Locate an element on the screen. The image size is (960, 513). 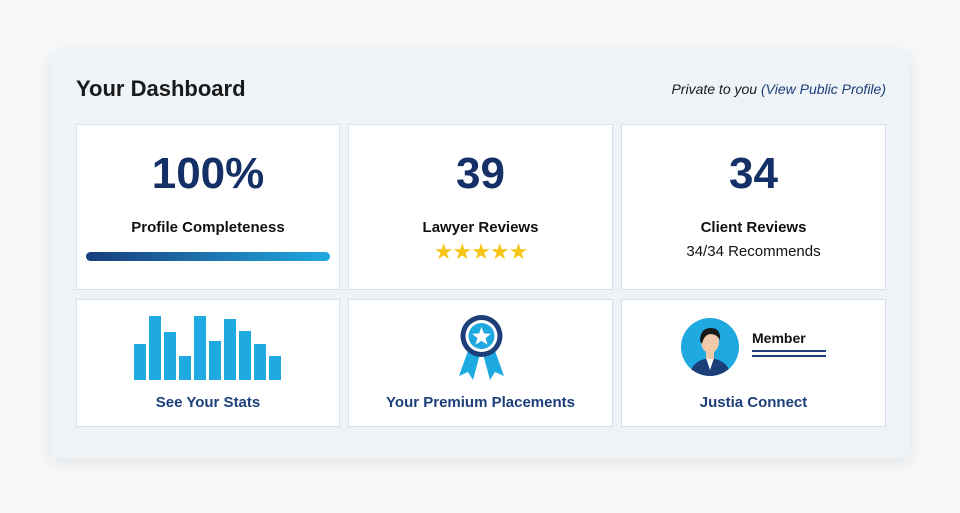
profile-completeness-label: Profile Completeness is located at coordinates (208, 227).